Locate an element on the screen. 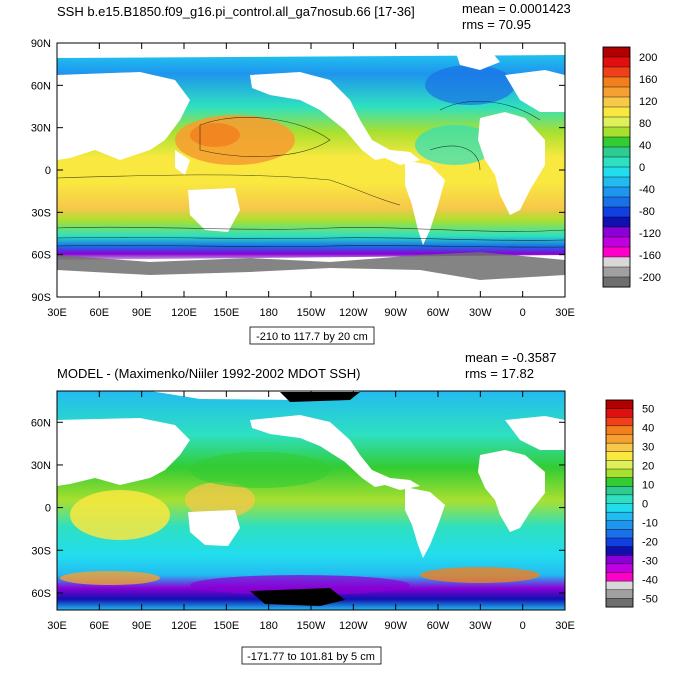 Image resolution: width=700 pixels, height=700 pixels. bottom-colorbar-label: -30 is located at coordinates (650, 561).